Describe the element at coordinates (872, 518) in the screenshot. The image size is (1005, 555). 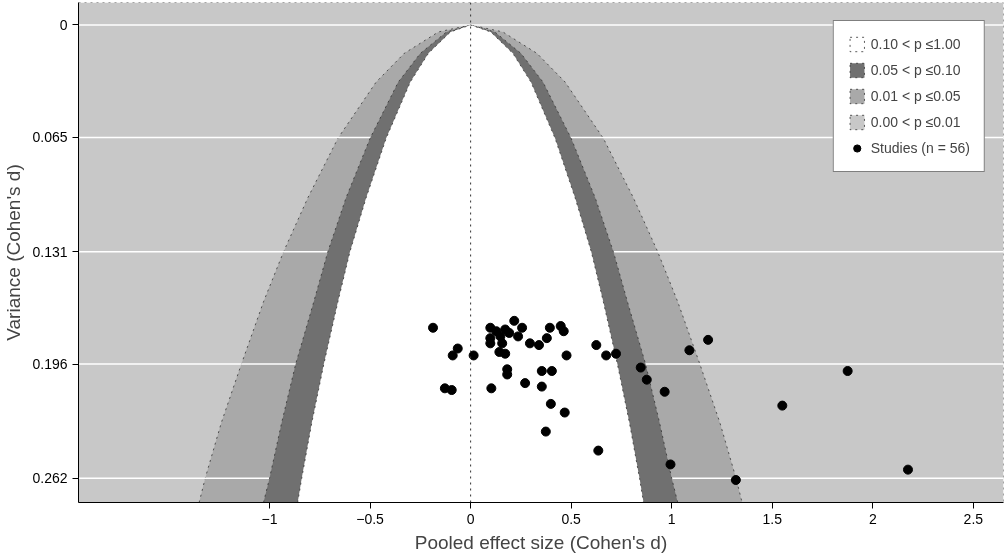
I see `x-tick-label: 2` at that location.